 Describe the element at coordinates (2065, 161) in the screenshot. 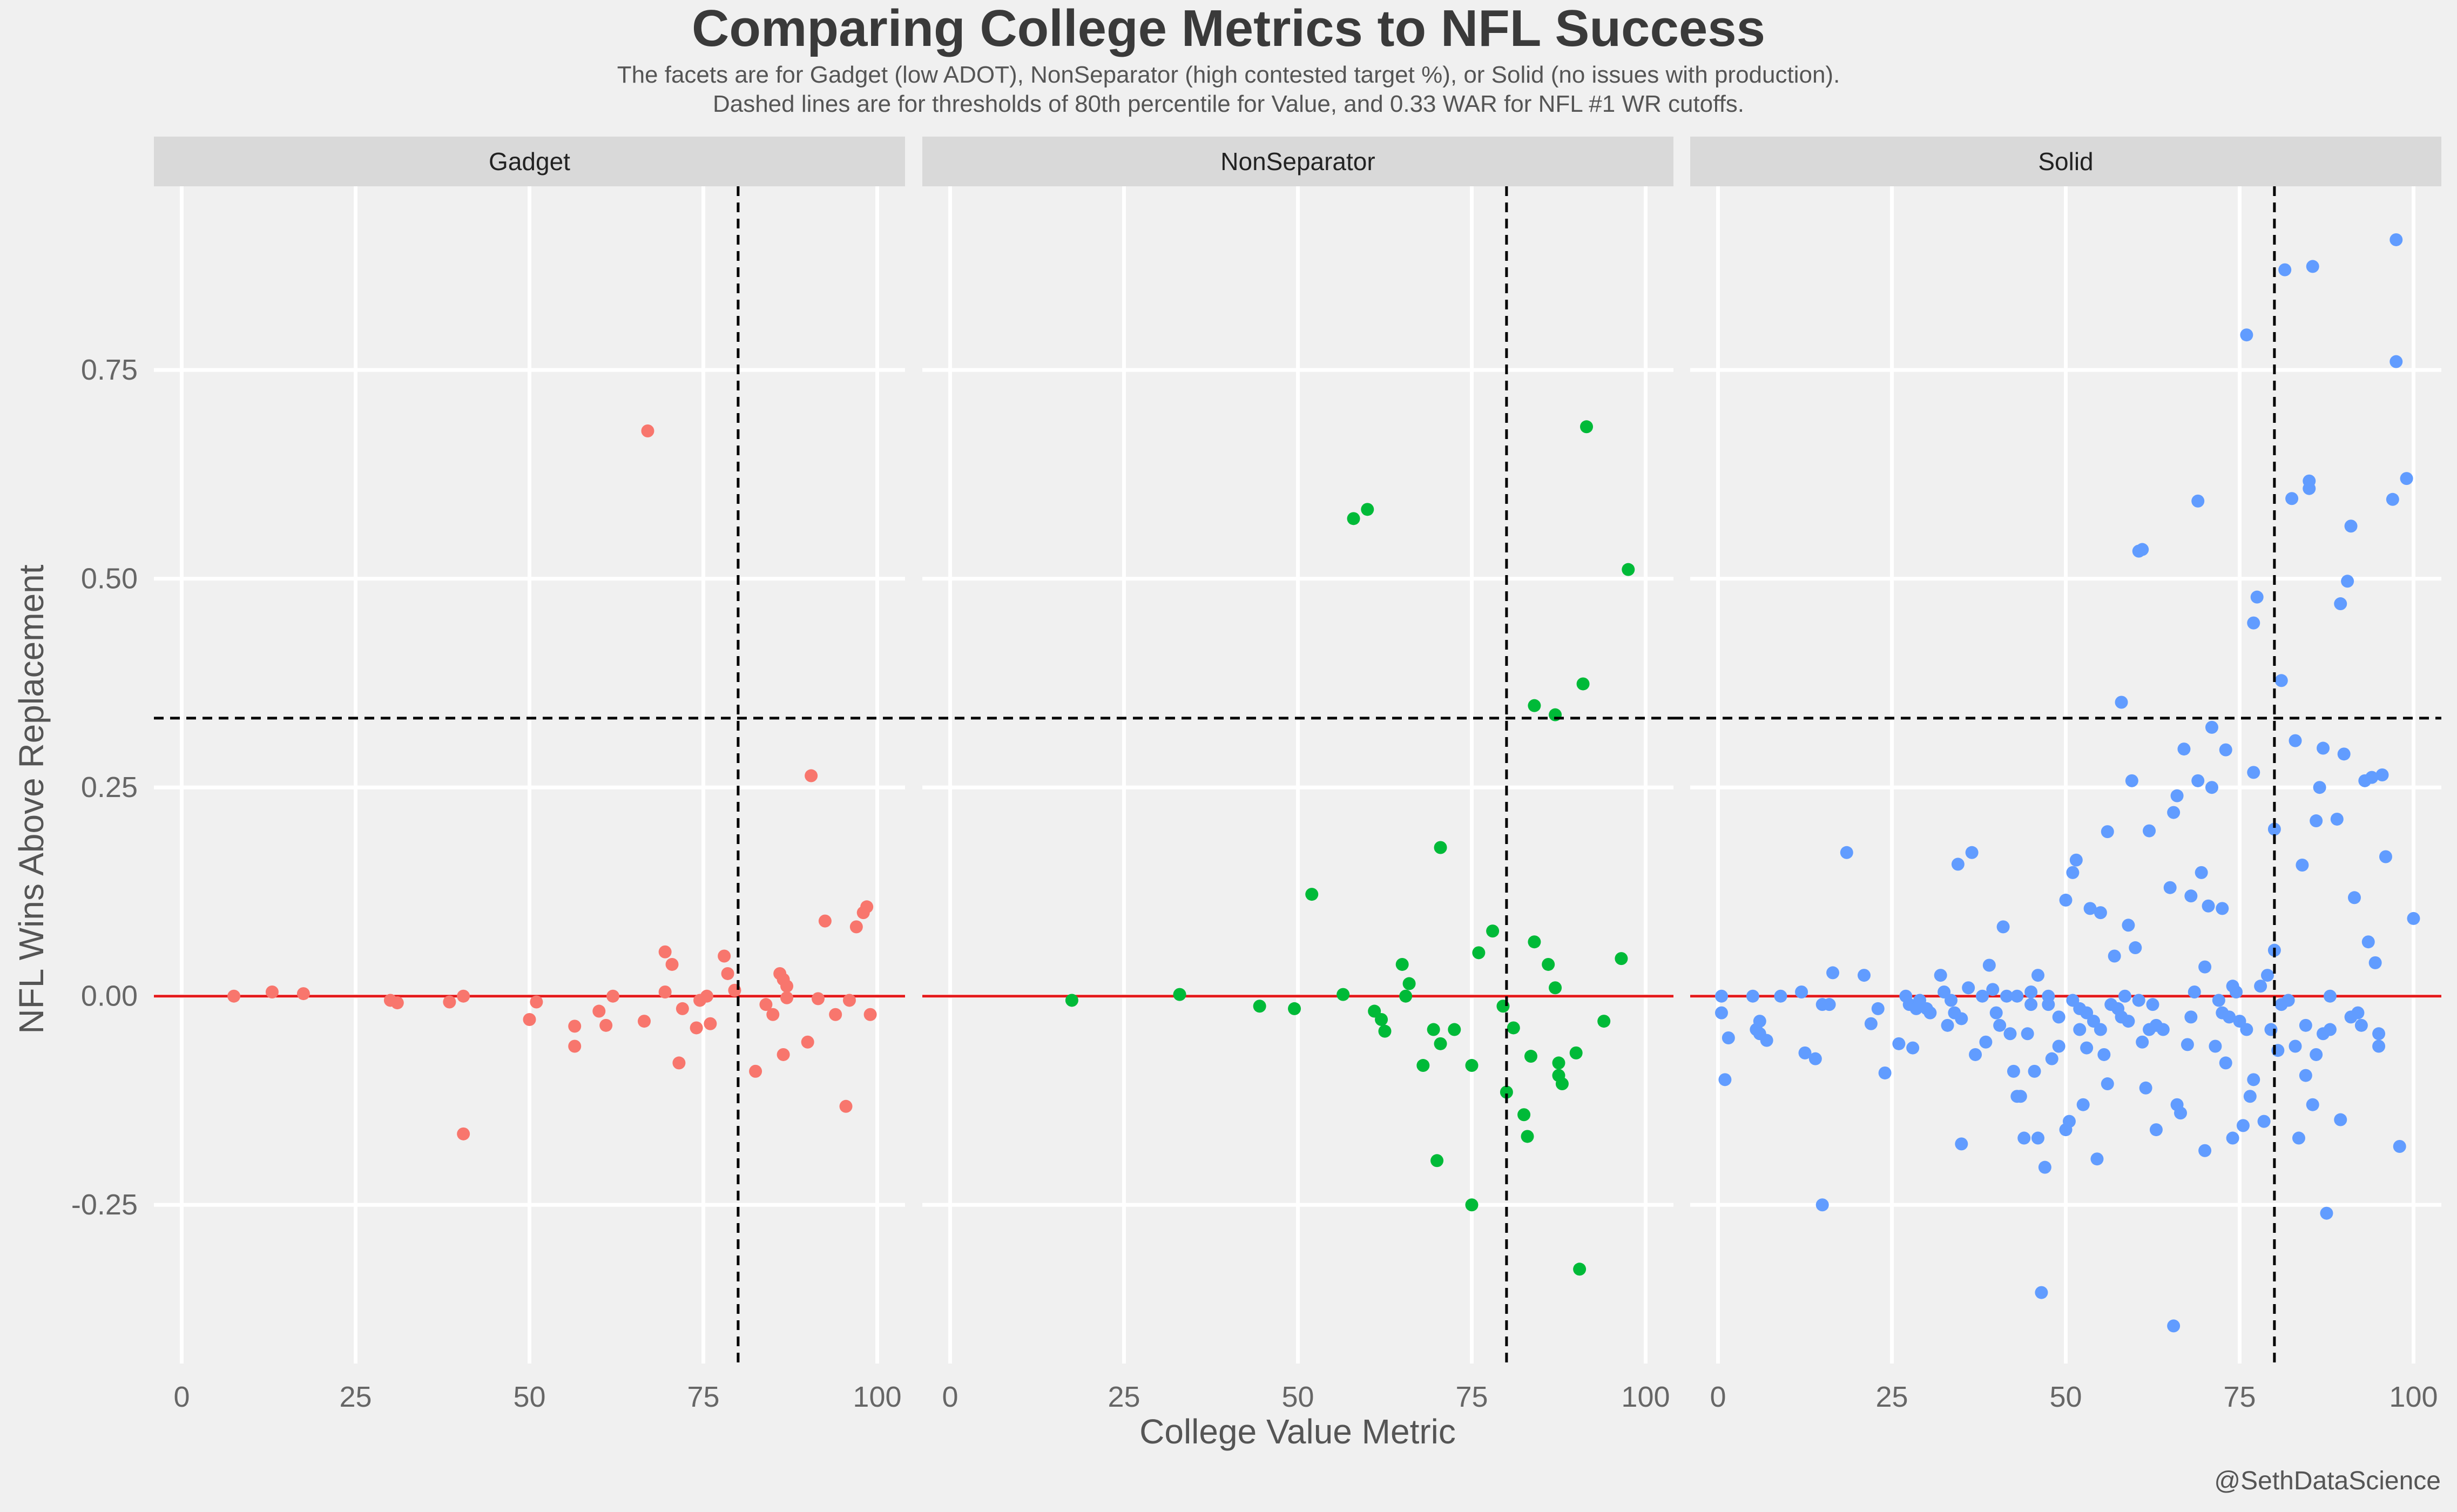

I see `facet-strip-label: Solid` at that location.